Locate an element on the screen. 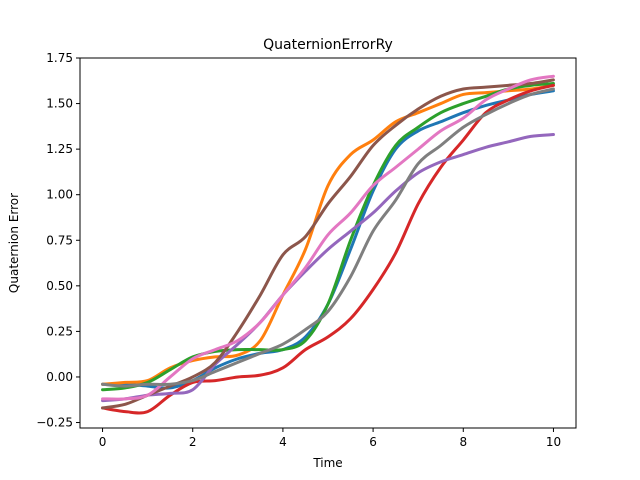  y-tick-label: 1.25 is located at coordinates (59, 149).